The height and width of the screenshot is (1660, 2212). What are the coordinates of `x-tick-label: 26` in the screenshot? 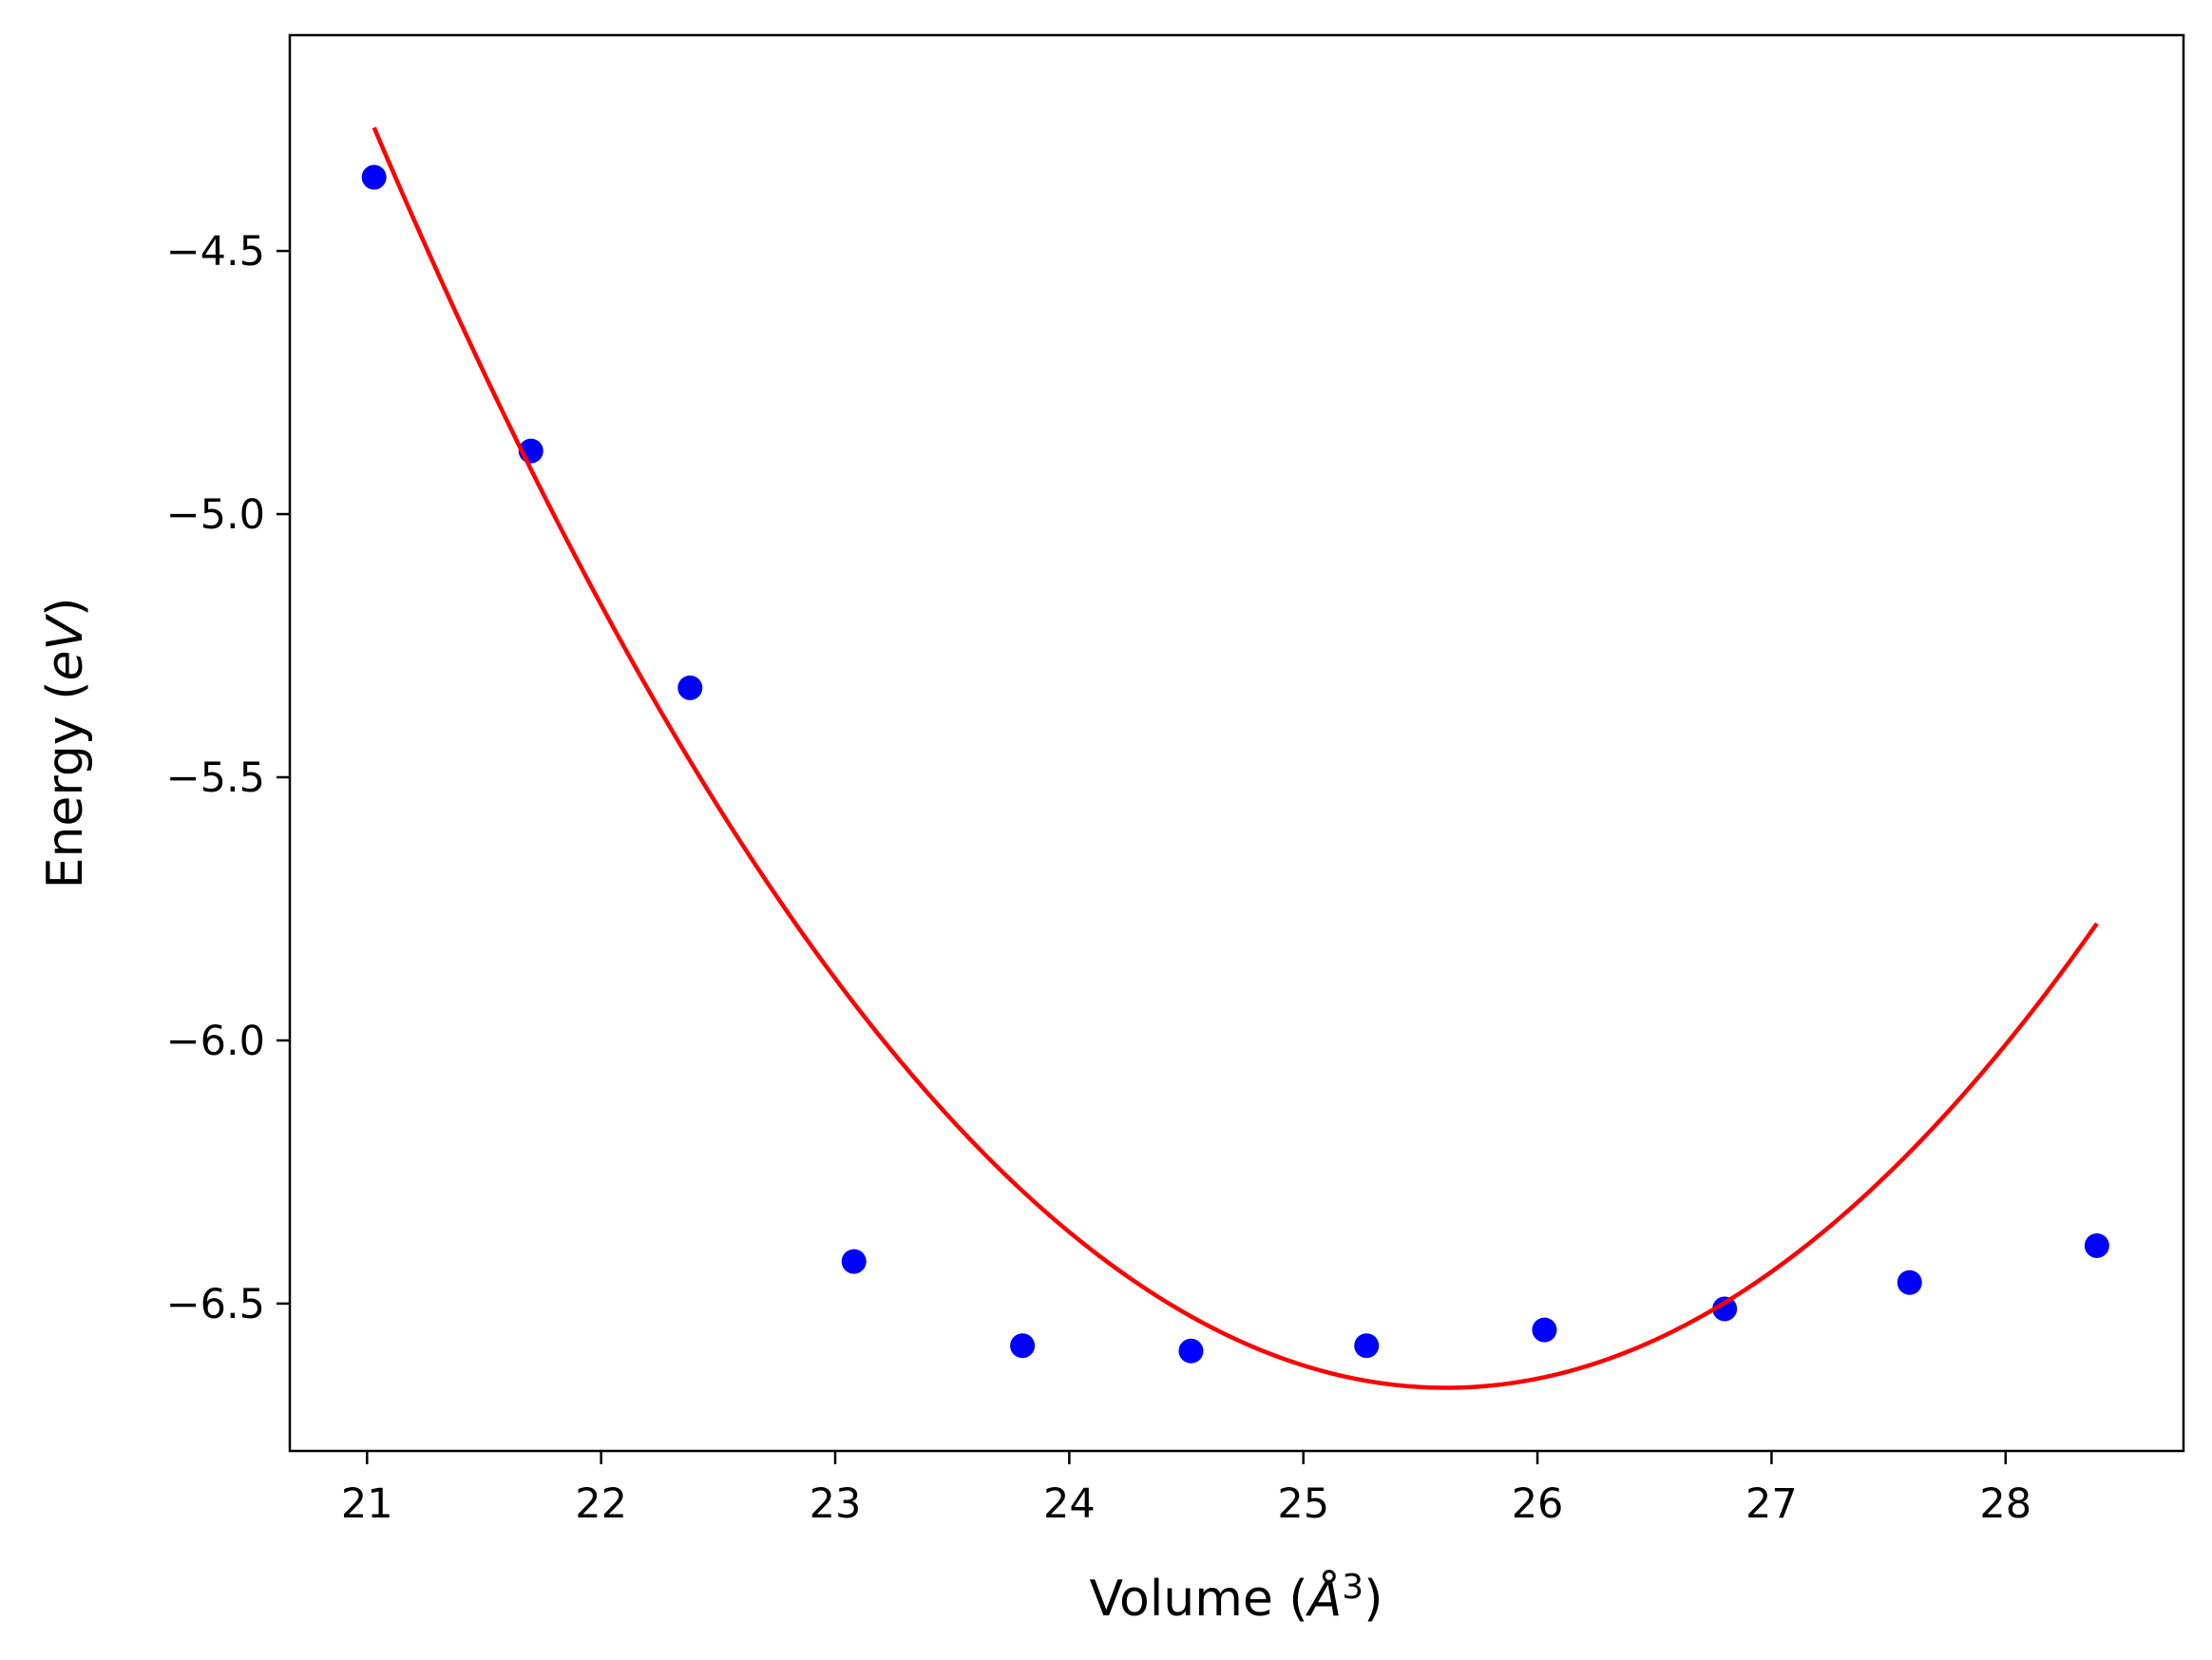 It's located at (1538, 1504).